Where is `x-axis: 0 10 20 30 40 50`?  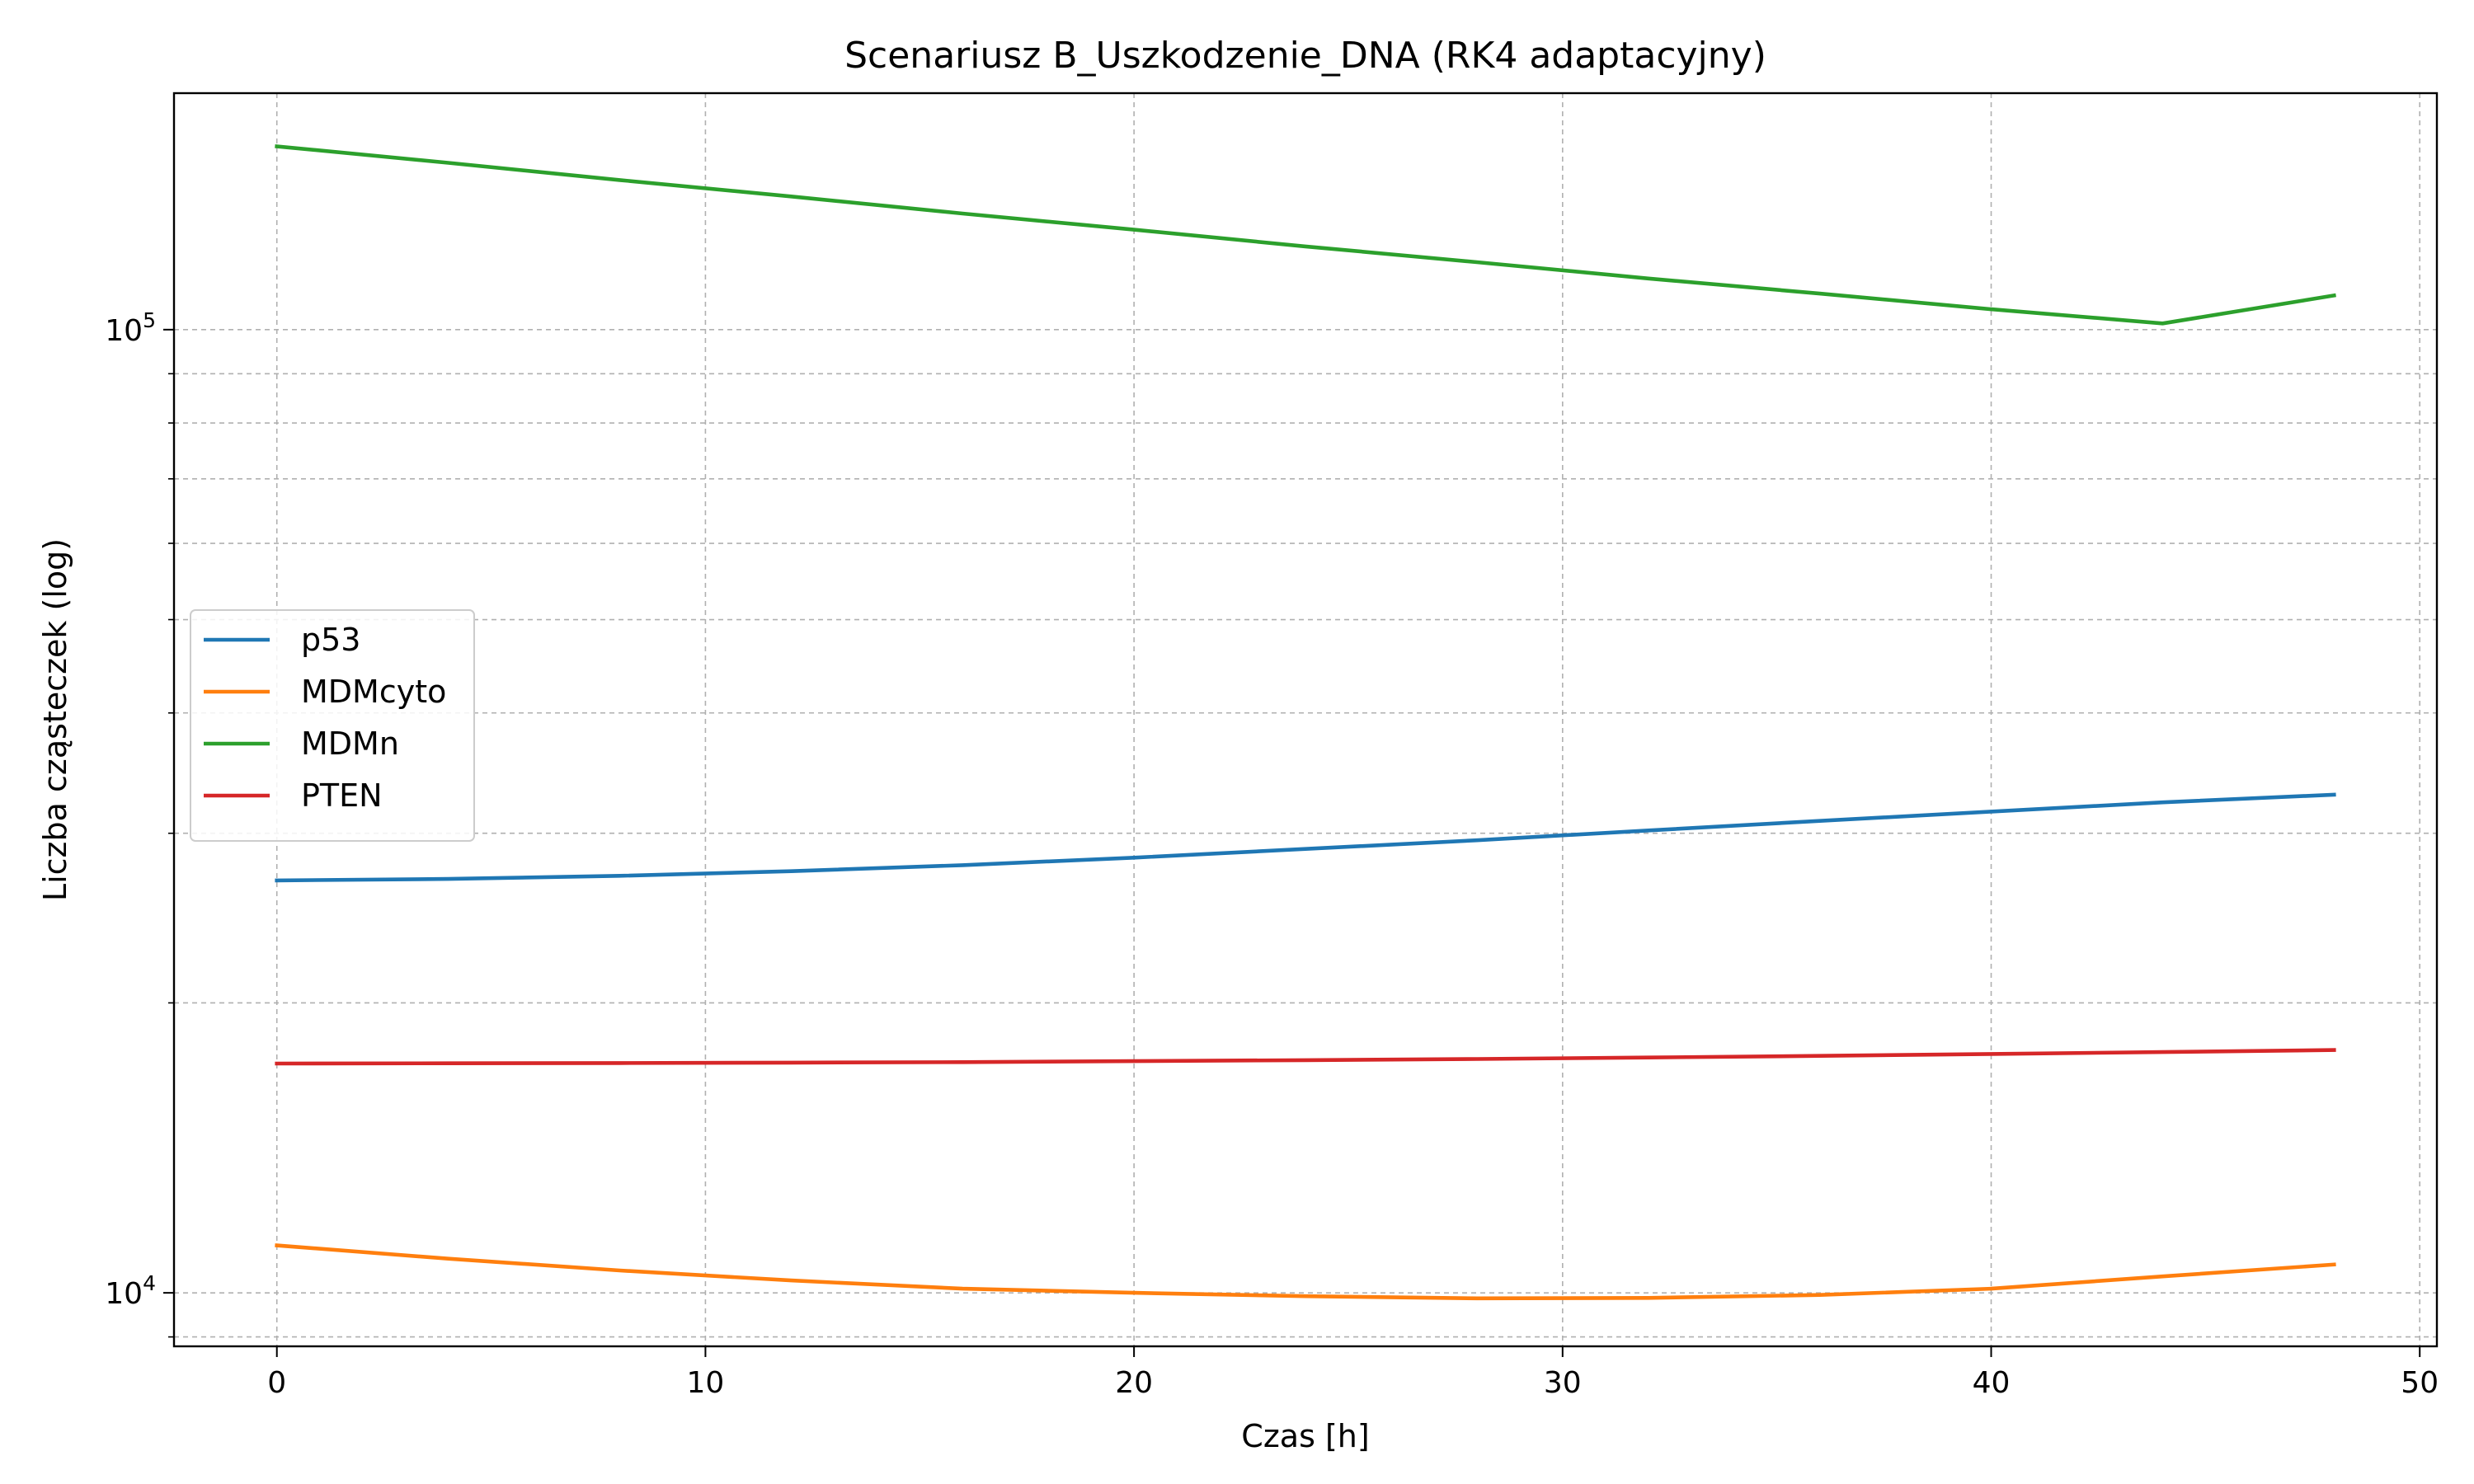
x-axis: 0 10 20 30 40 50 is located at coordinates (1353, 1373).